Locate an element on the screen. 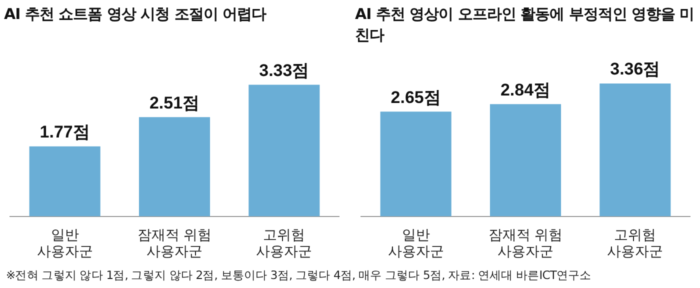 Image resolution: width=700 pixels, height=288 pixels. chart-title: AI 추천 영상이 오프라인 활동에 부정적인 영향을 미친다 is located at coordinates (525, 25).